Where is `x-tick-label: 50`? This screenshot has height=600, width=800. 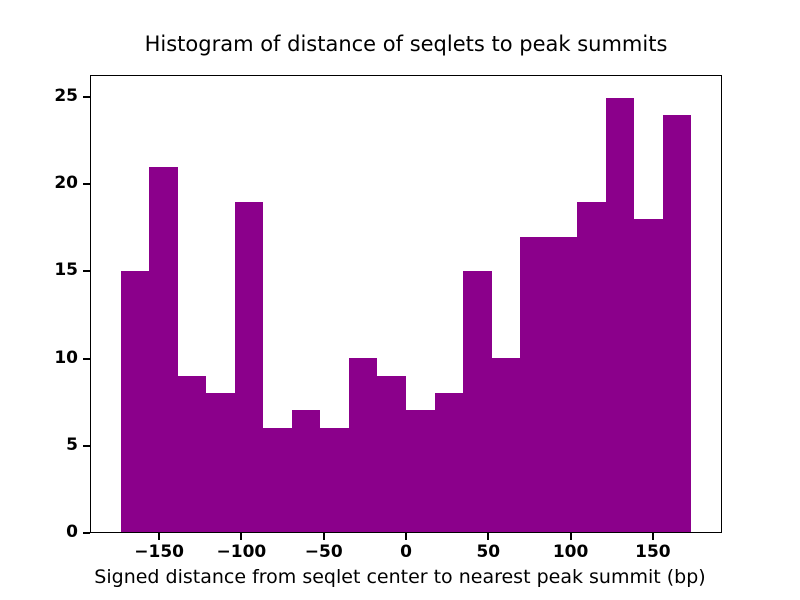 x-tick-label: 50 is located at coordinates (488, 552).